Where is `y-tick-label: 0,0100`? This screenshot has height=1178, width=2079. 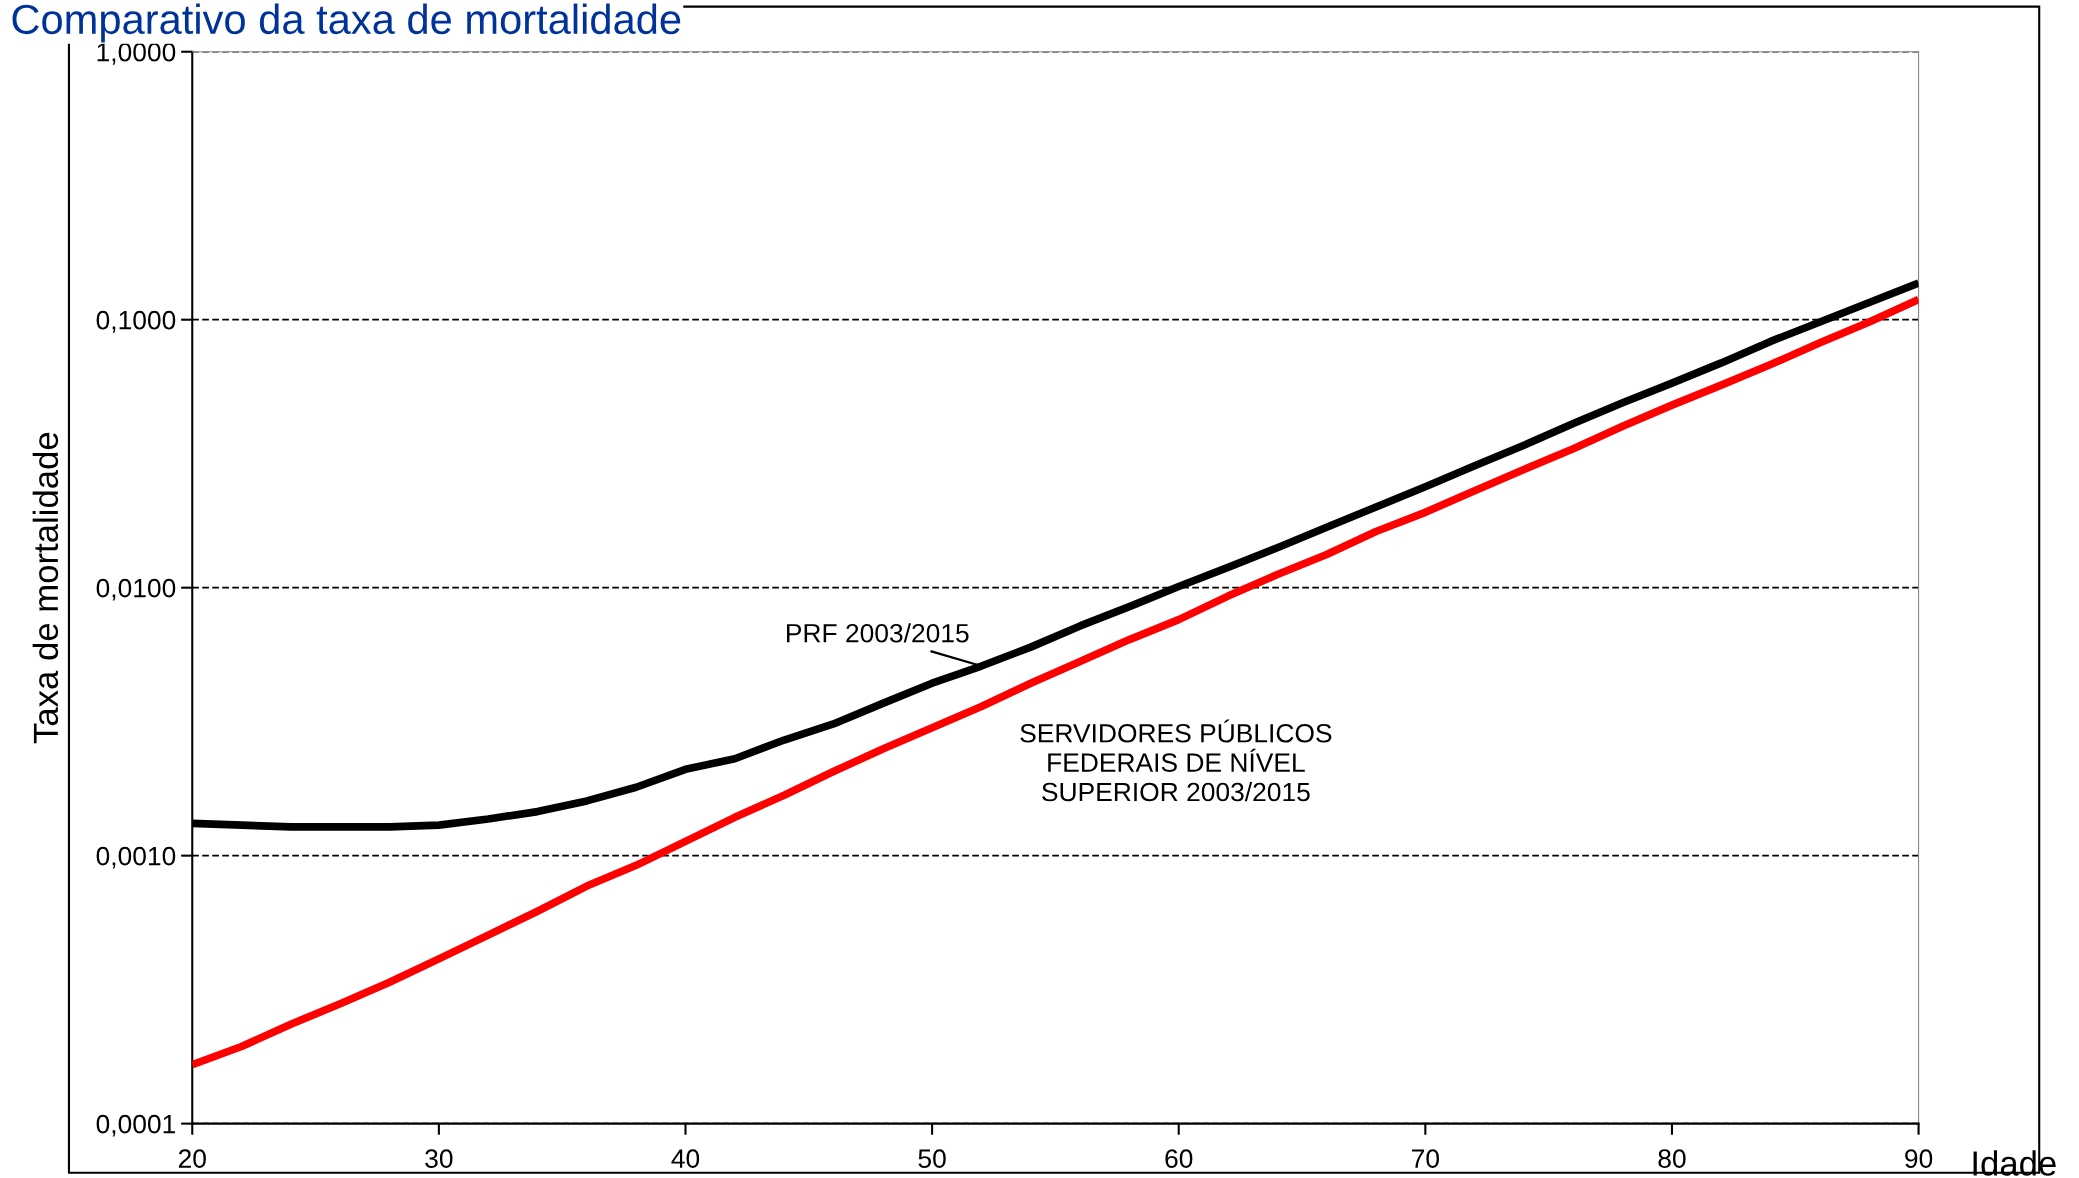
y-tick-label: 0,0100 is located at coordinates (136, 589).